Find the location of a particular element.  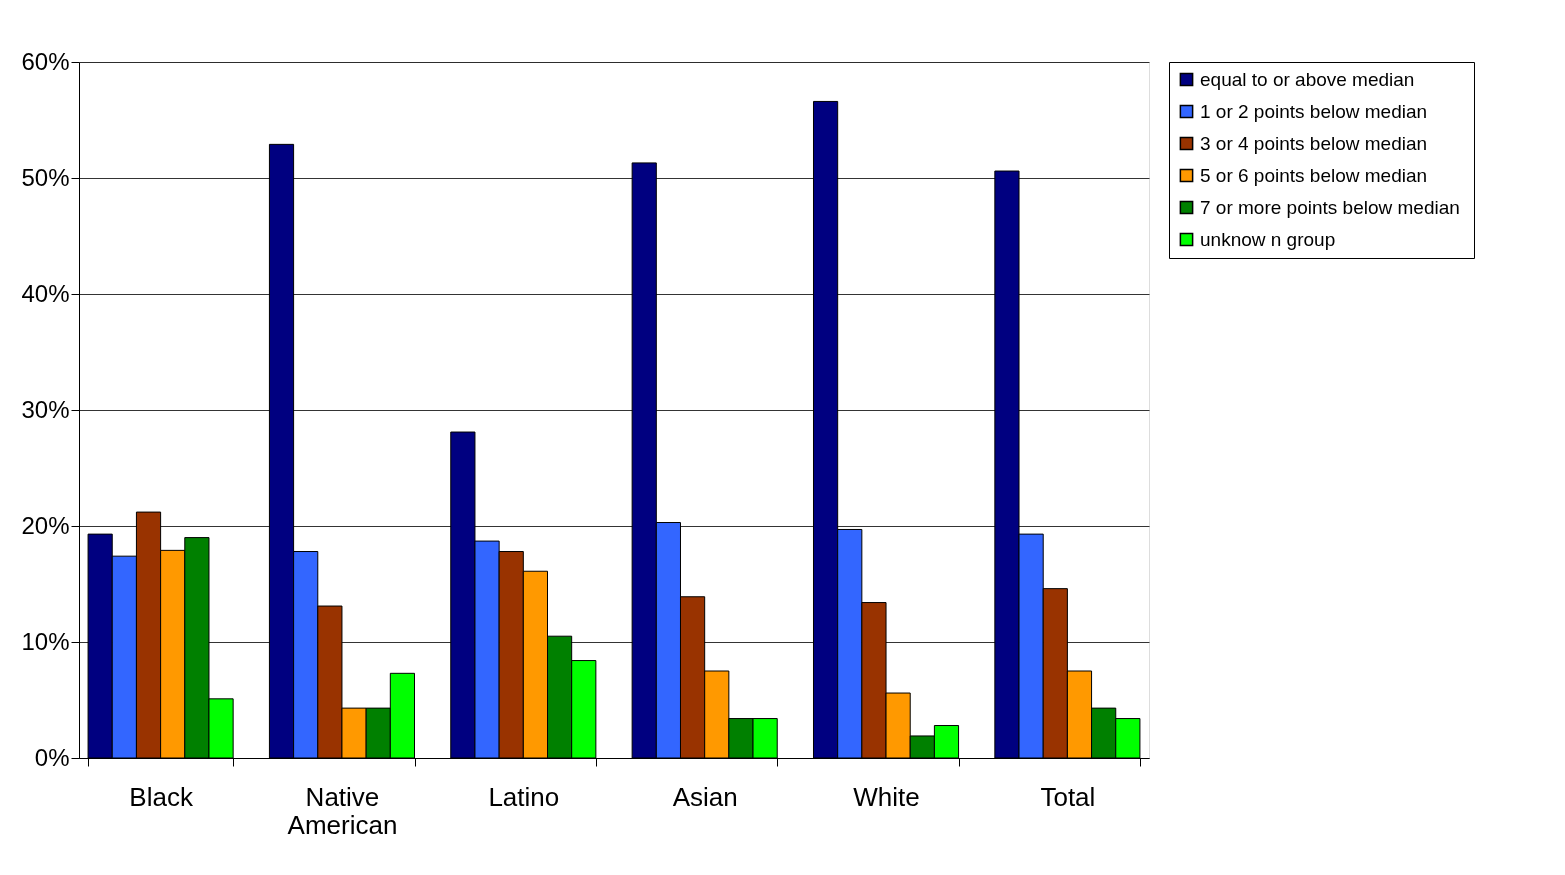

x-tick-label: Native American is located at coordinates (342, 810).